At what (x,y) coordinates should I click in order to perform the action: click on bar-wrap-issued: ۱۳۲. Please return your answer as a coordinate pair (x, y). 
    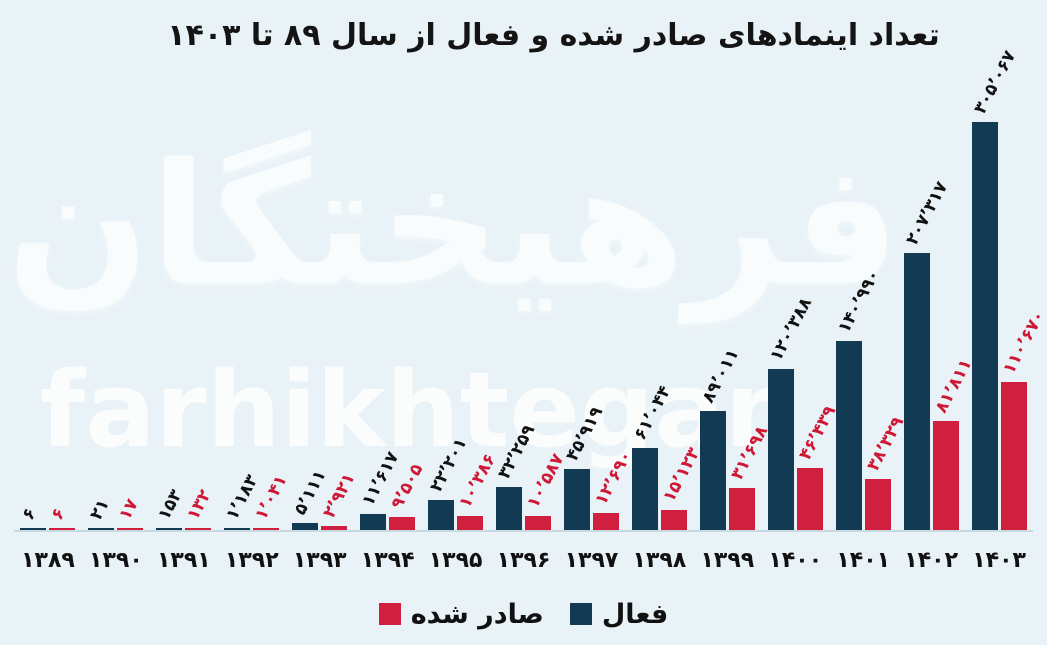
    Looking at the image, I should click on (200, 304).